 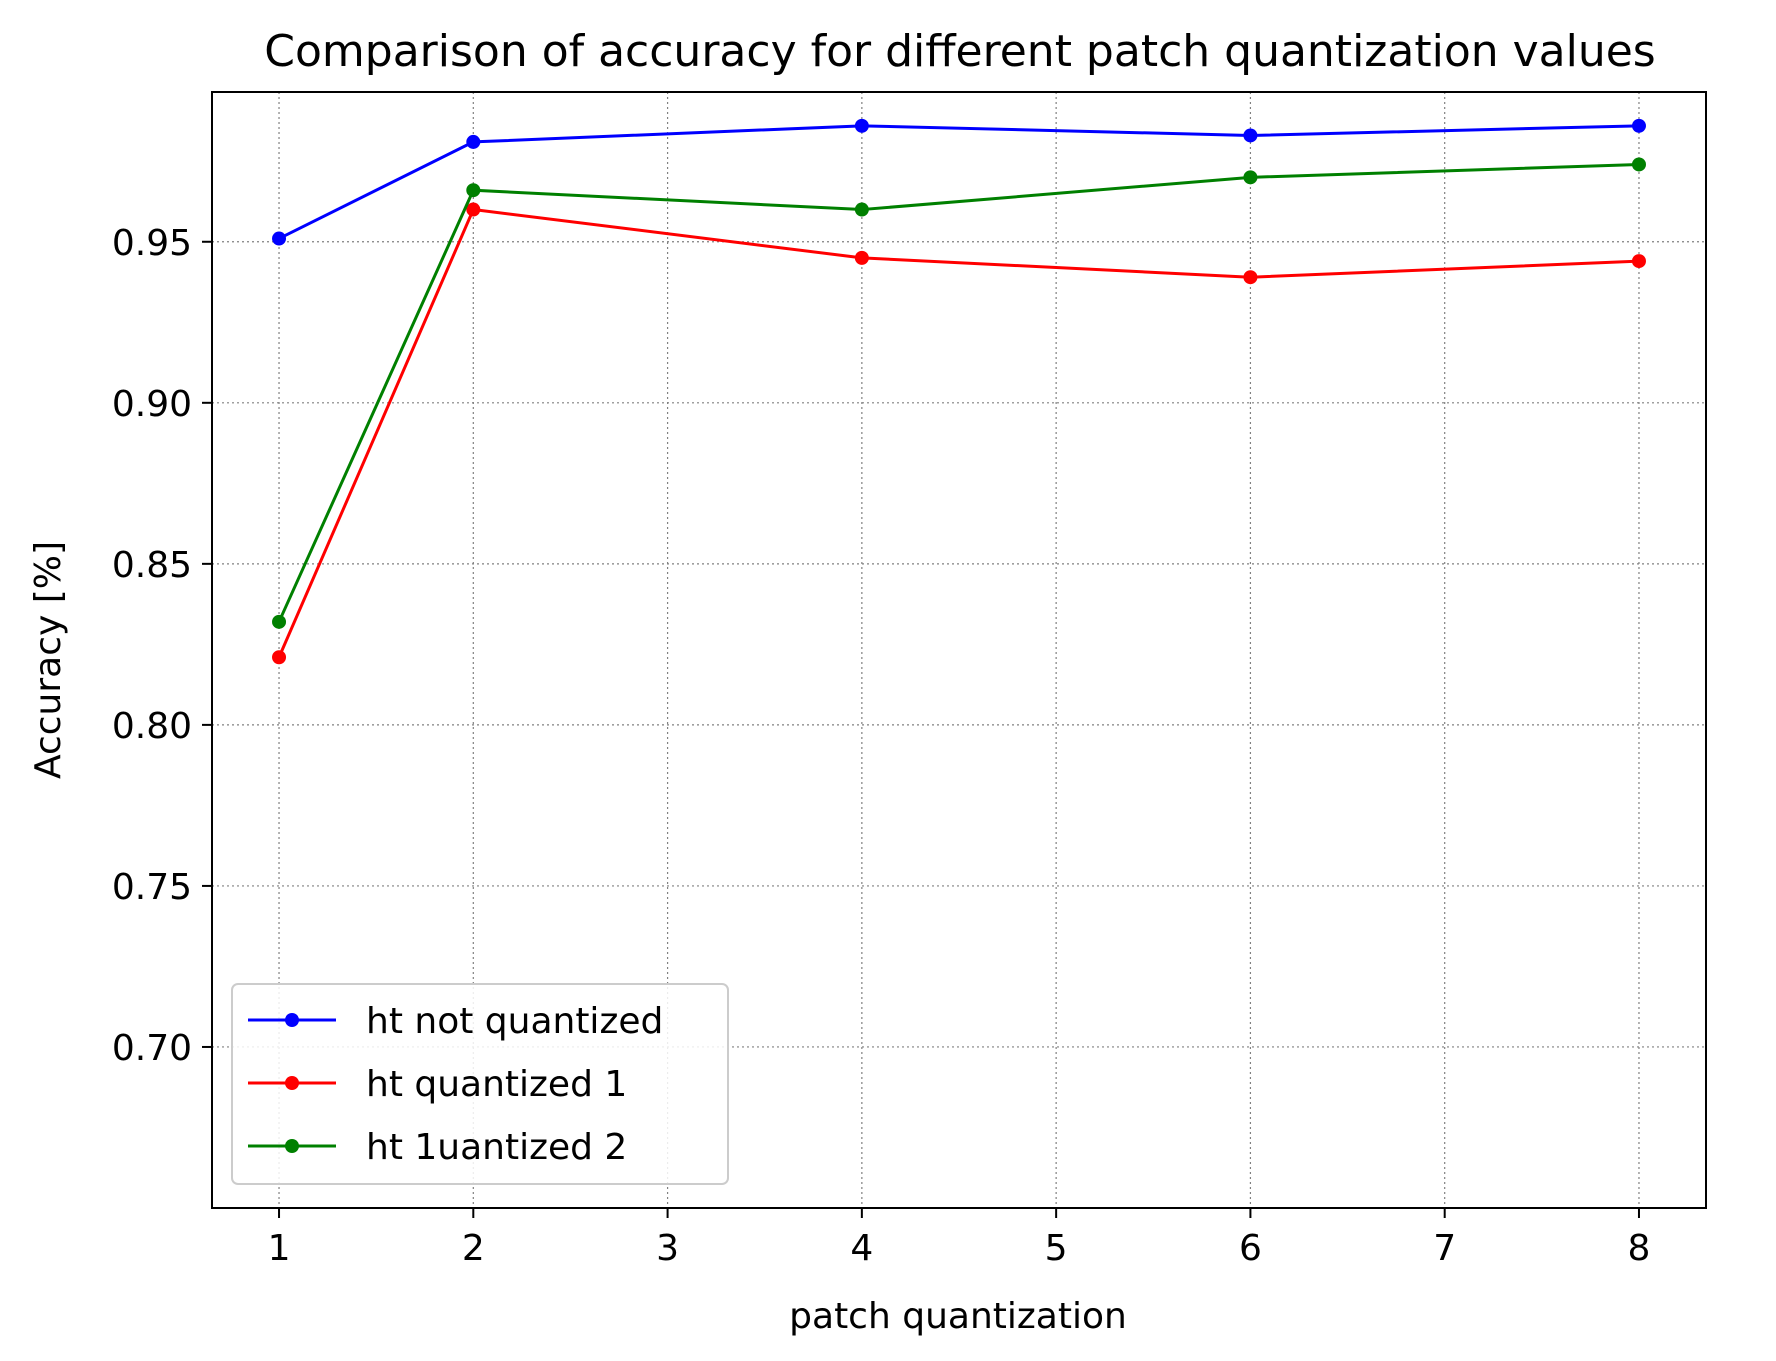 What do you see at coordinates (496, 1147) in the screenshot?
I see `legend-label: ht 1uantized 2` at bounding box center [496, 1147].